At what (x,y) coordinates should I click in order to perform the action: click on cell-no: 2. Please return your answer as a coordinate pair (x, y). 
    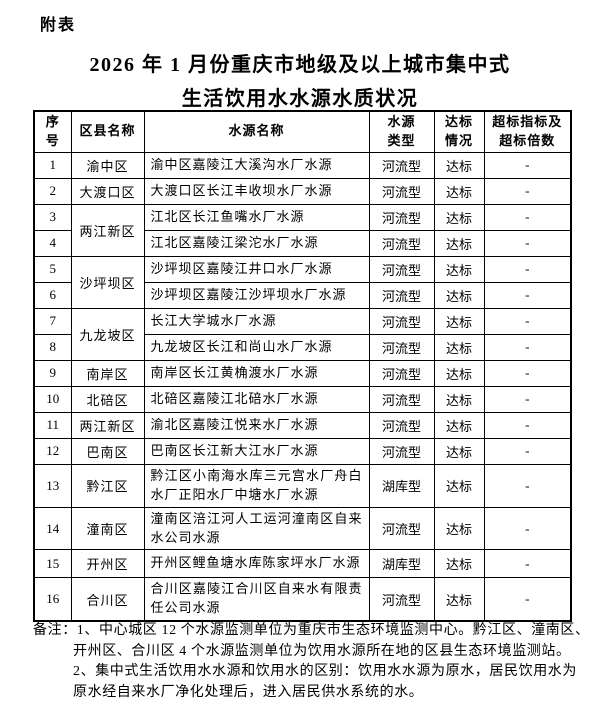
    Looking at the image, I should click on (52, 191).